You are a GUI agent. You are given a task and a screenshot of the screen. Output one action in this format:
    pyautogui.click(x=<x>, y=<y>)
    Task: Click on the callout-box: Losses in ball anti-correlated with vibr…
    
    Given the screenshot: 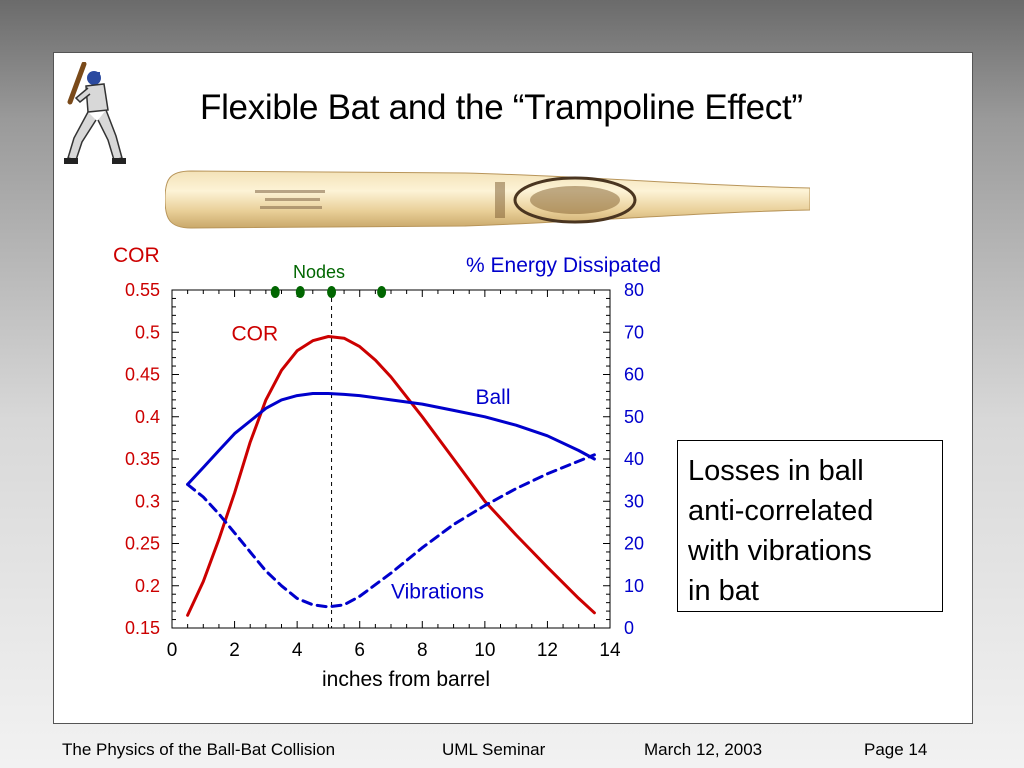 What is the action you would take?
    pyautogui.click(x=810, y=526)
    